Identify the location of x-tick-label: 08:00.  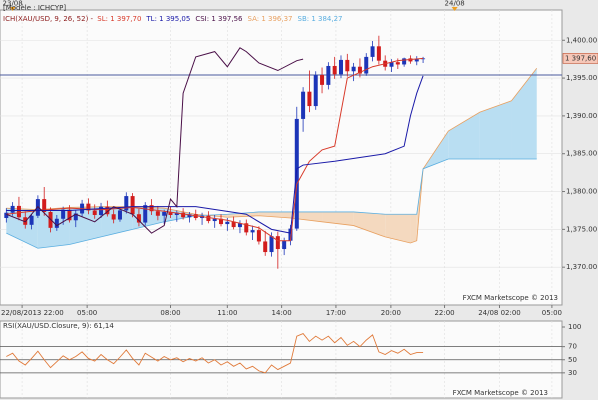
(170, 313).